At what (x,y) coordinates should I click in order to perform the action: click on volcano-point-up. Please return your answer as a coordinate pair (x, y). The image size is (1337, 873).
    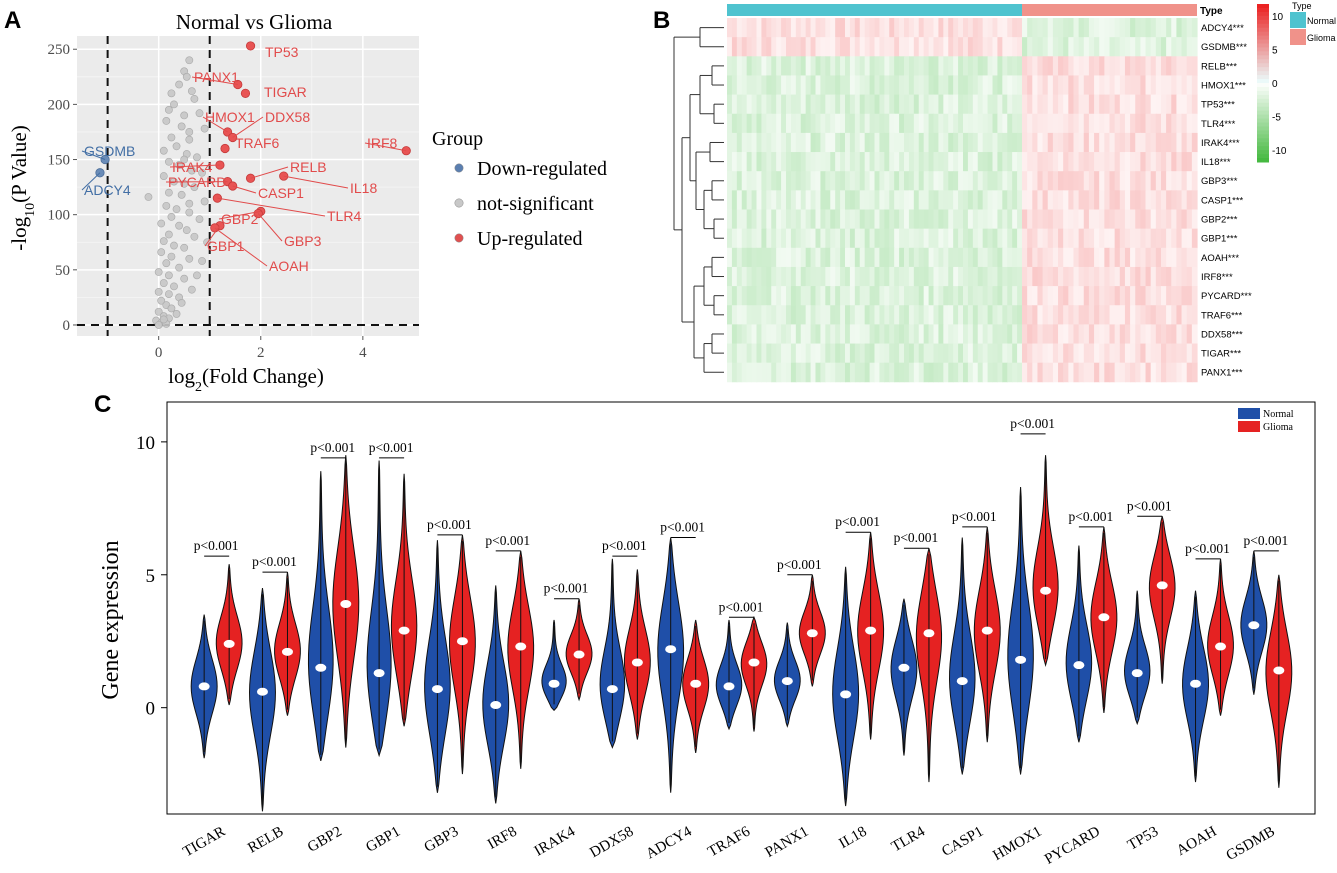
    Looking at the image, I should click on (225, 148).